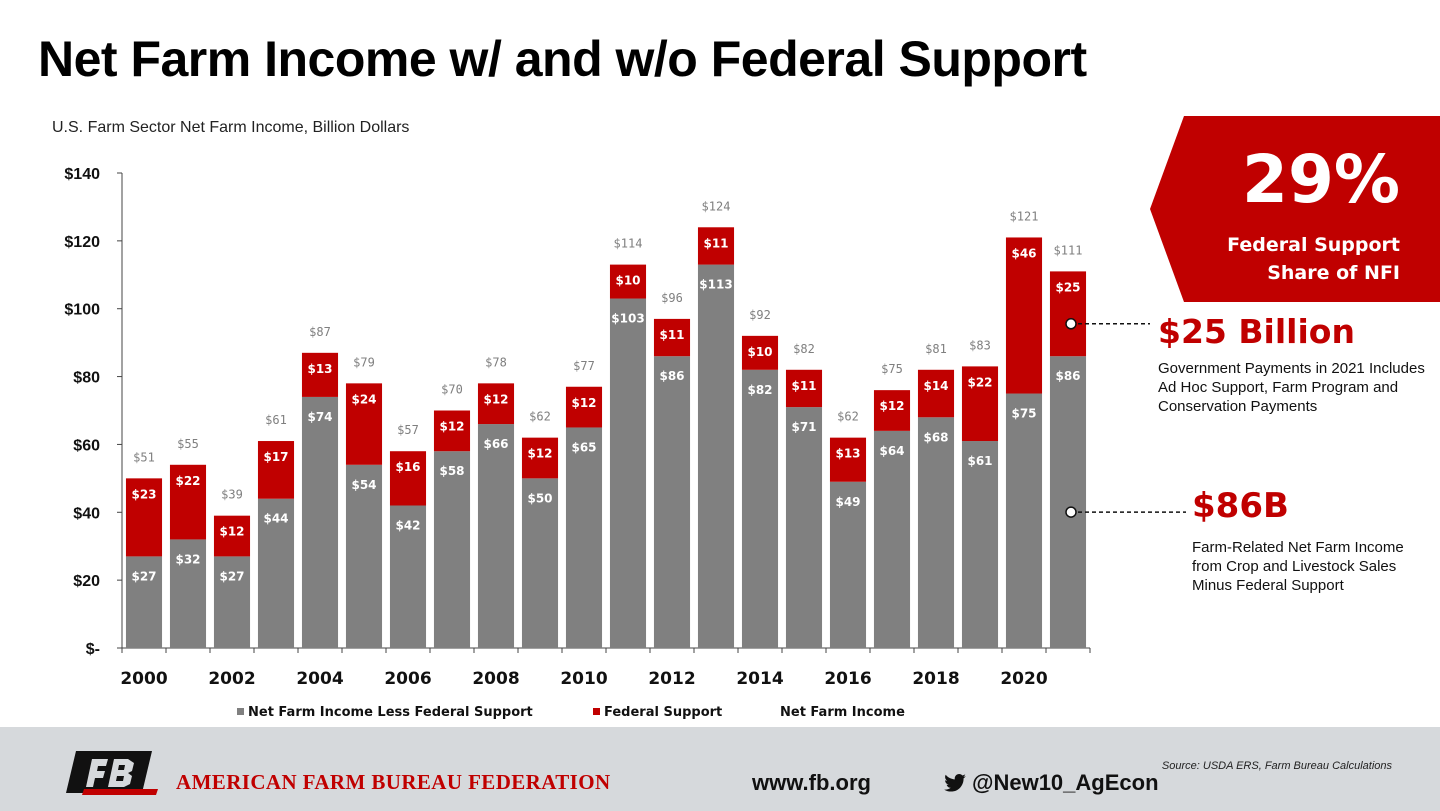  What do you see at coordinates (86, 581) in the screenshot?
I see `y-tick-label: $20` at bounding box center [86, 581].